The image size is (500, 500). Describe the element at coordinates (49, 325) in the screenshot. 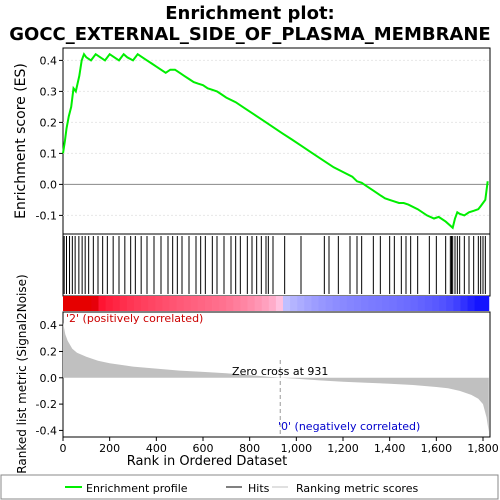

I see `metric-y-tick-label: 0.4` at that location.